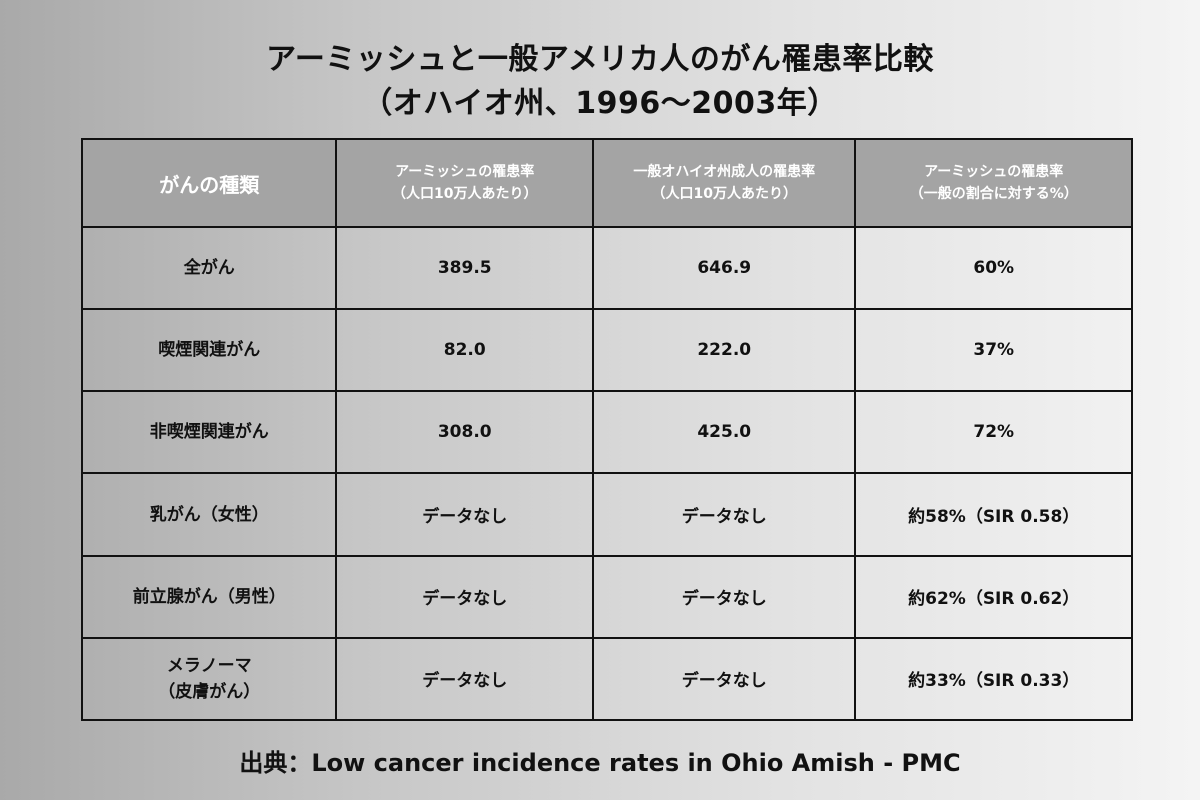 This screenshot has height=800, width=1200. Describe the element at coordinates (464, 183) in the screenshot. I see `header-amish-rate: アーミッシュの罹患率 （人口10万人あたり）` at that location.